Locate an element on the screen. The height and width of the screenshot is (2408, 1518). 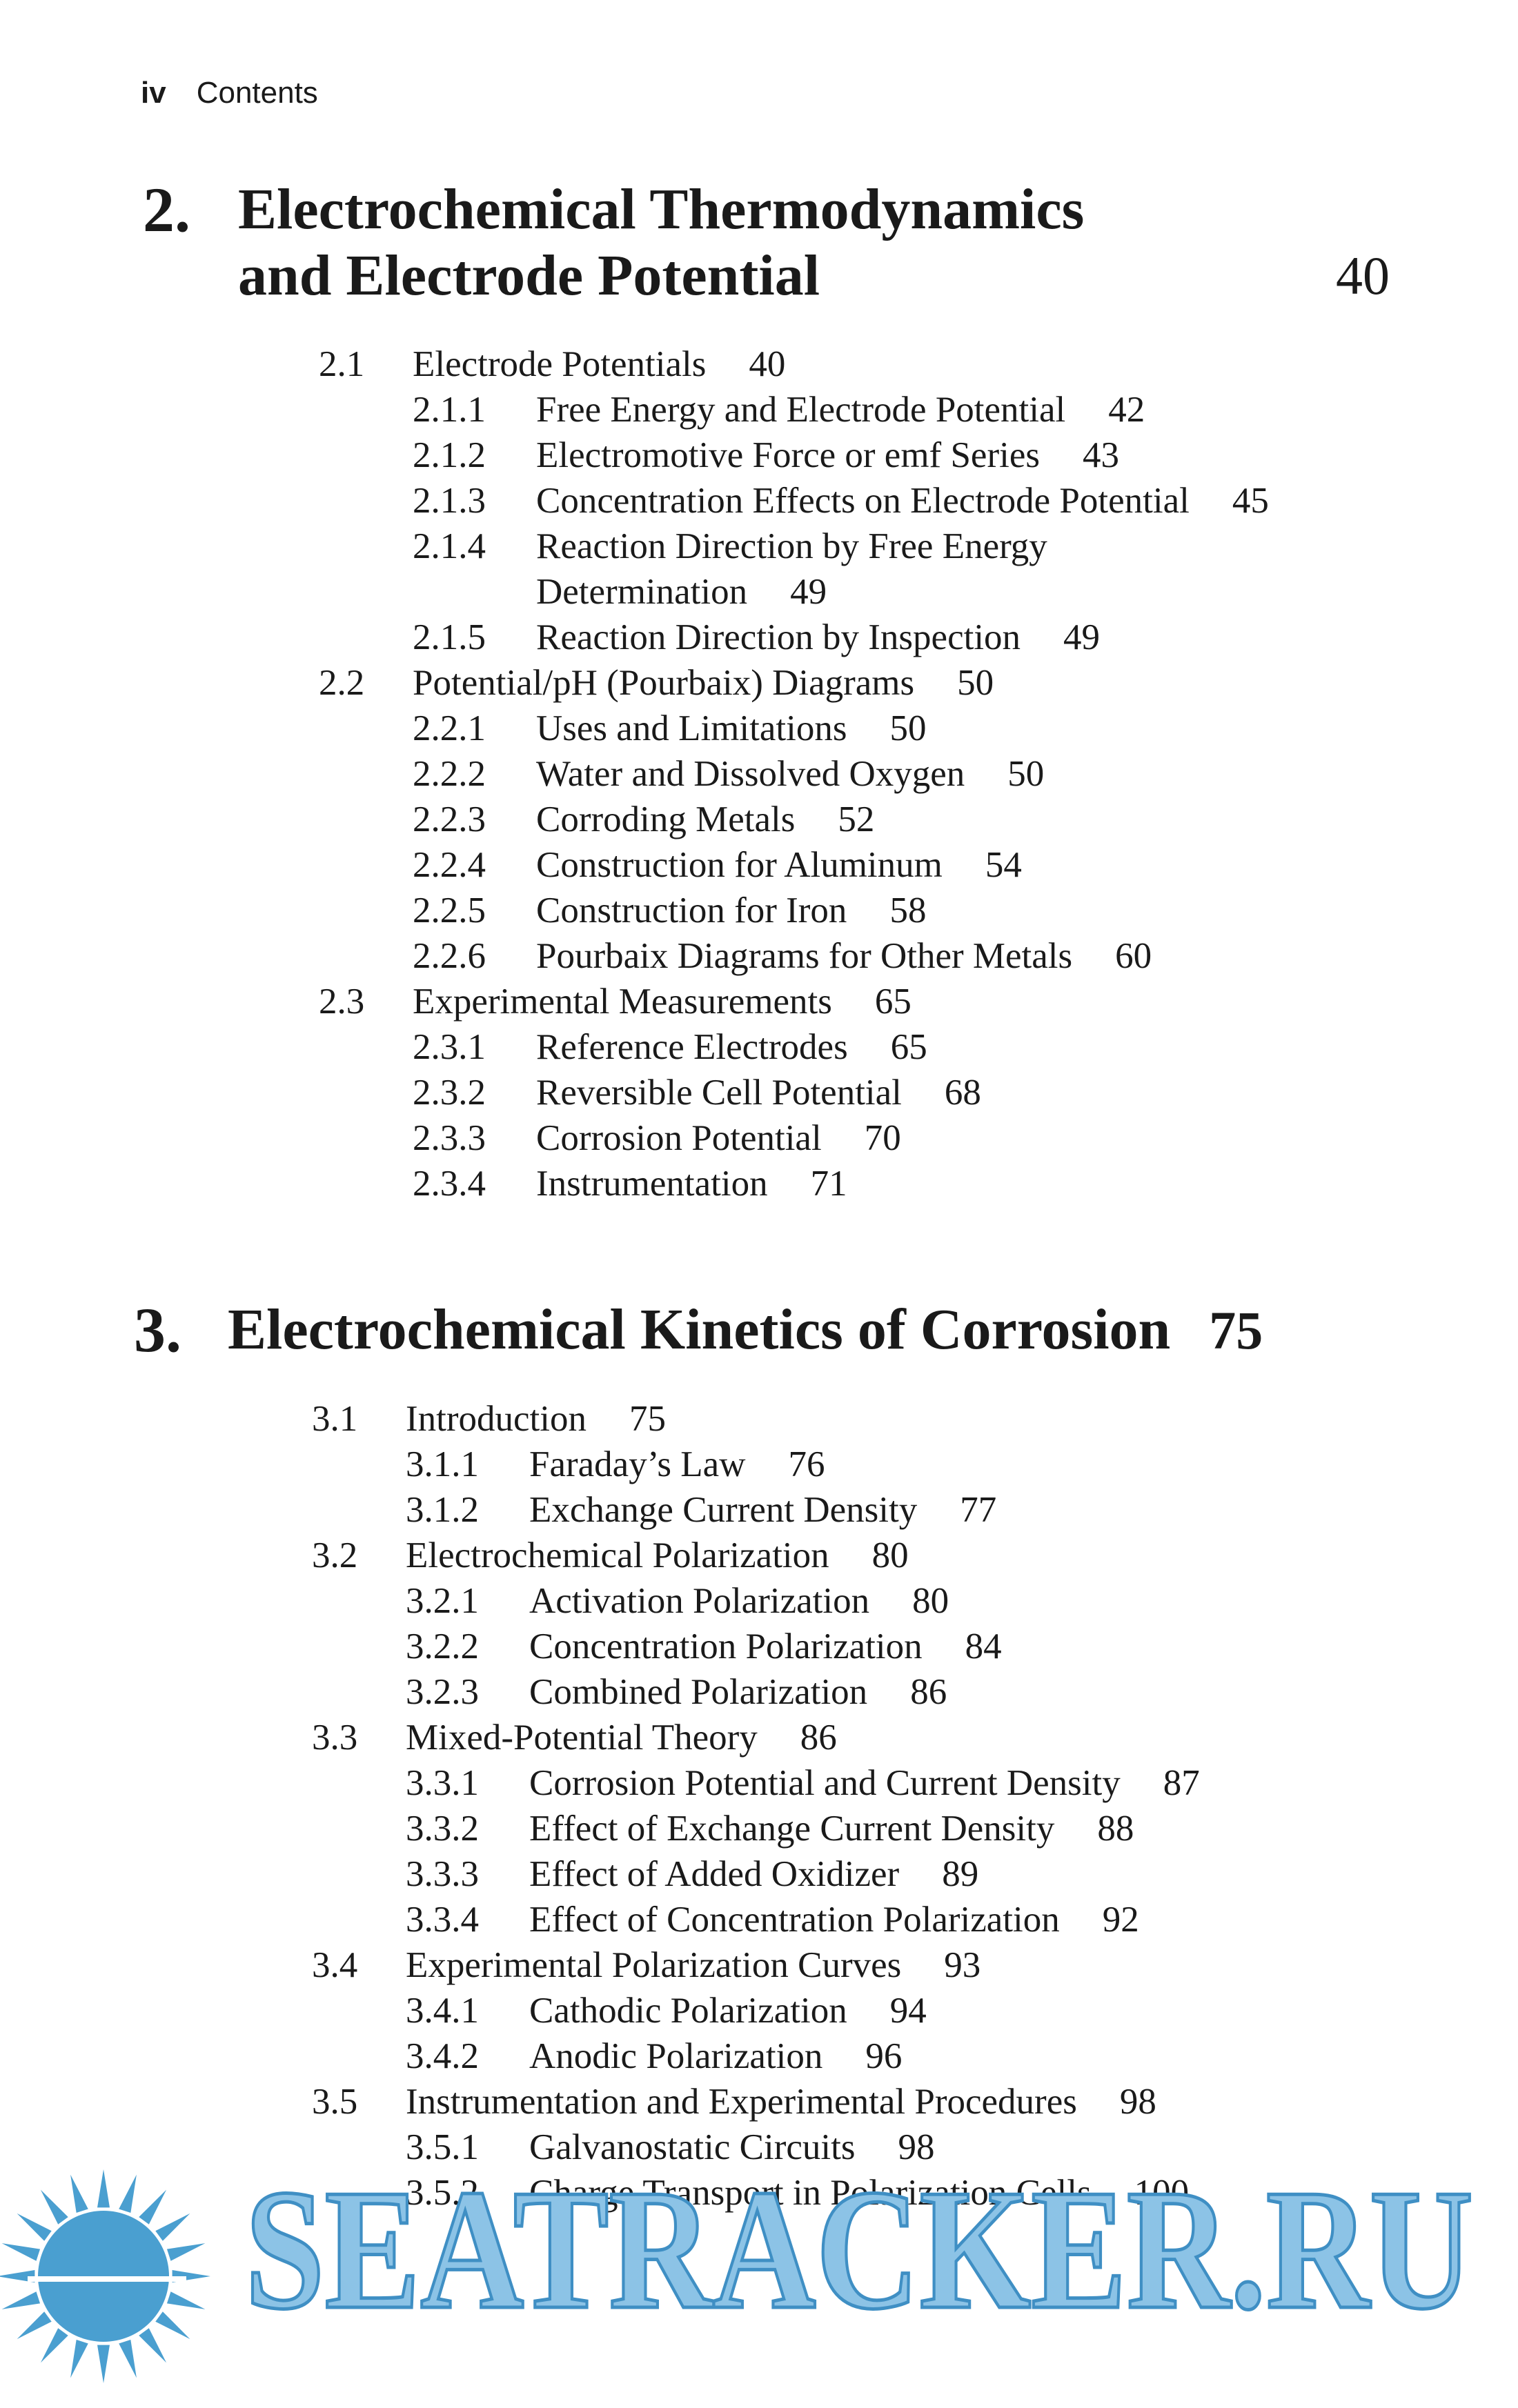
entry-number: 3.5.1 is located at coordinates (442, 2147).